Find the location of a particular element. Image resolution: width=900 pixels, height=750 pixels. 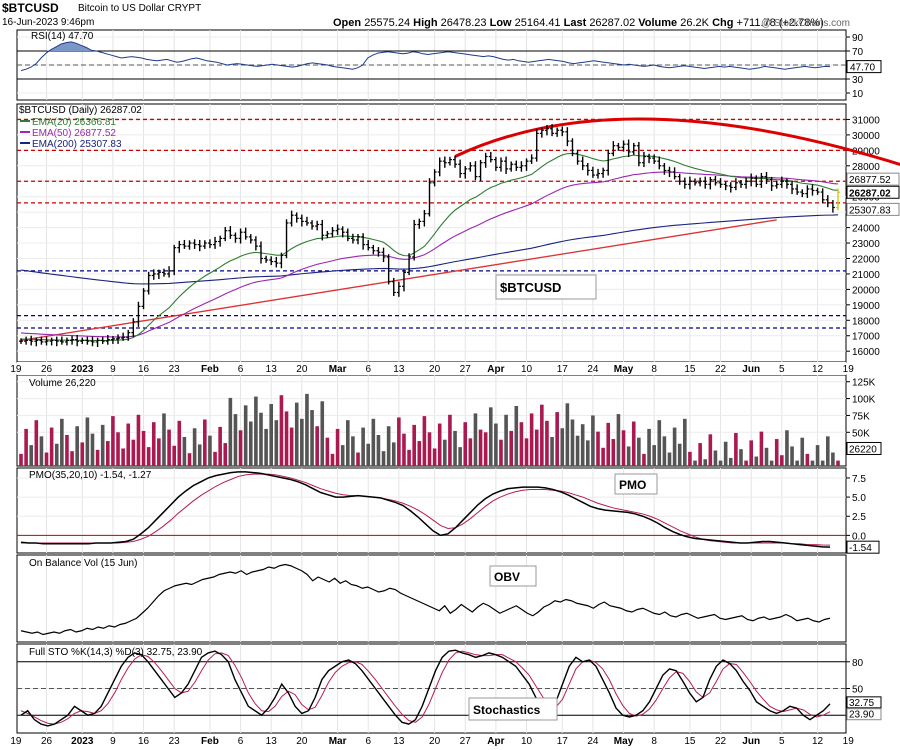

x-axis-tick-label: 27 is located at coordinates (466, 741).